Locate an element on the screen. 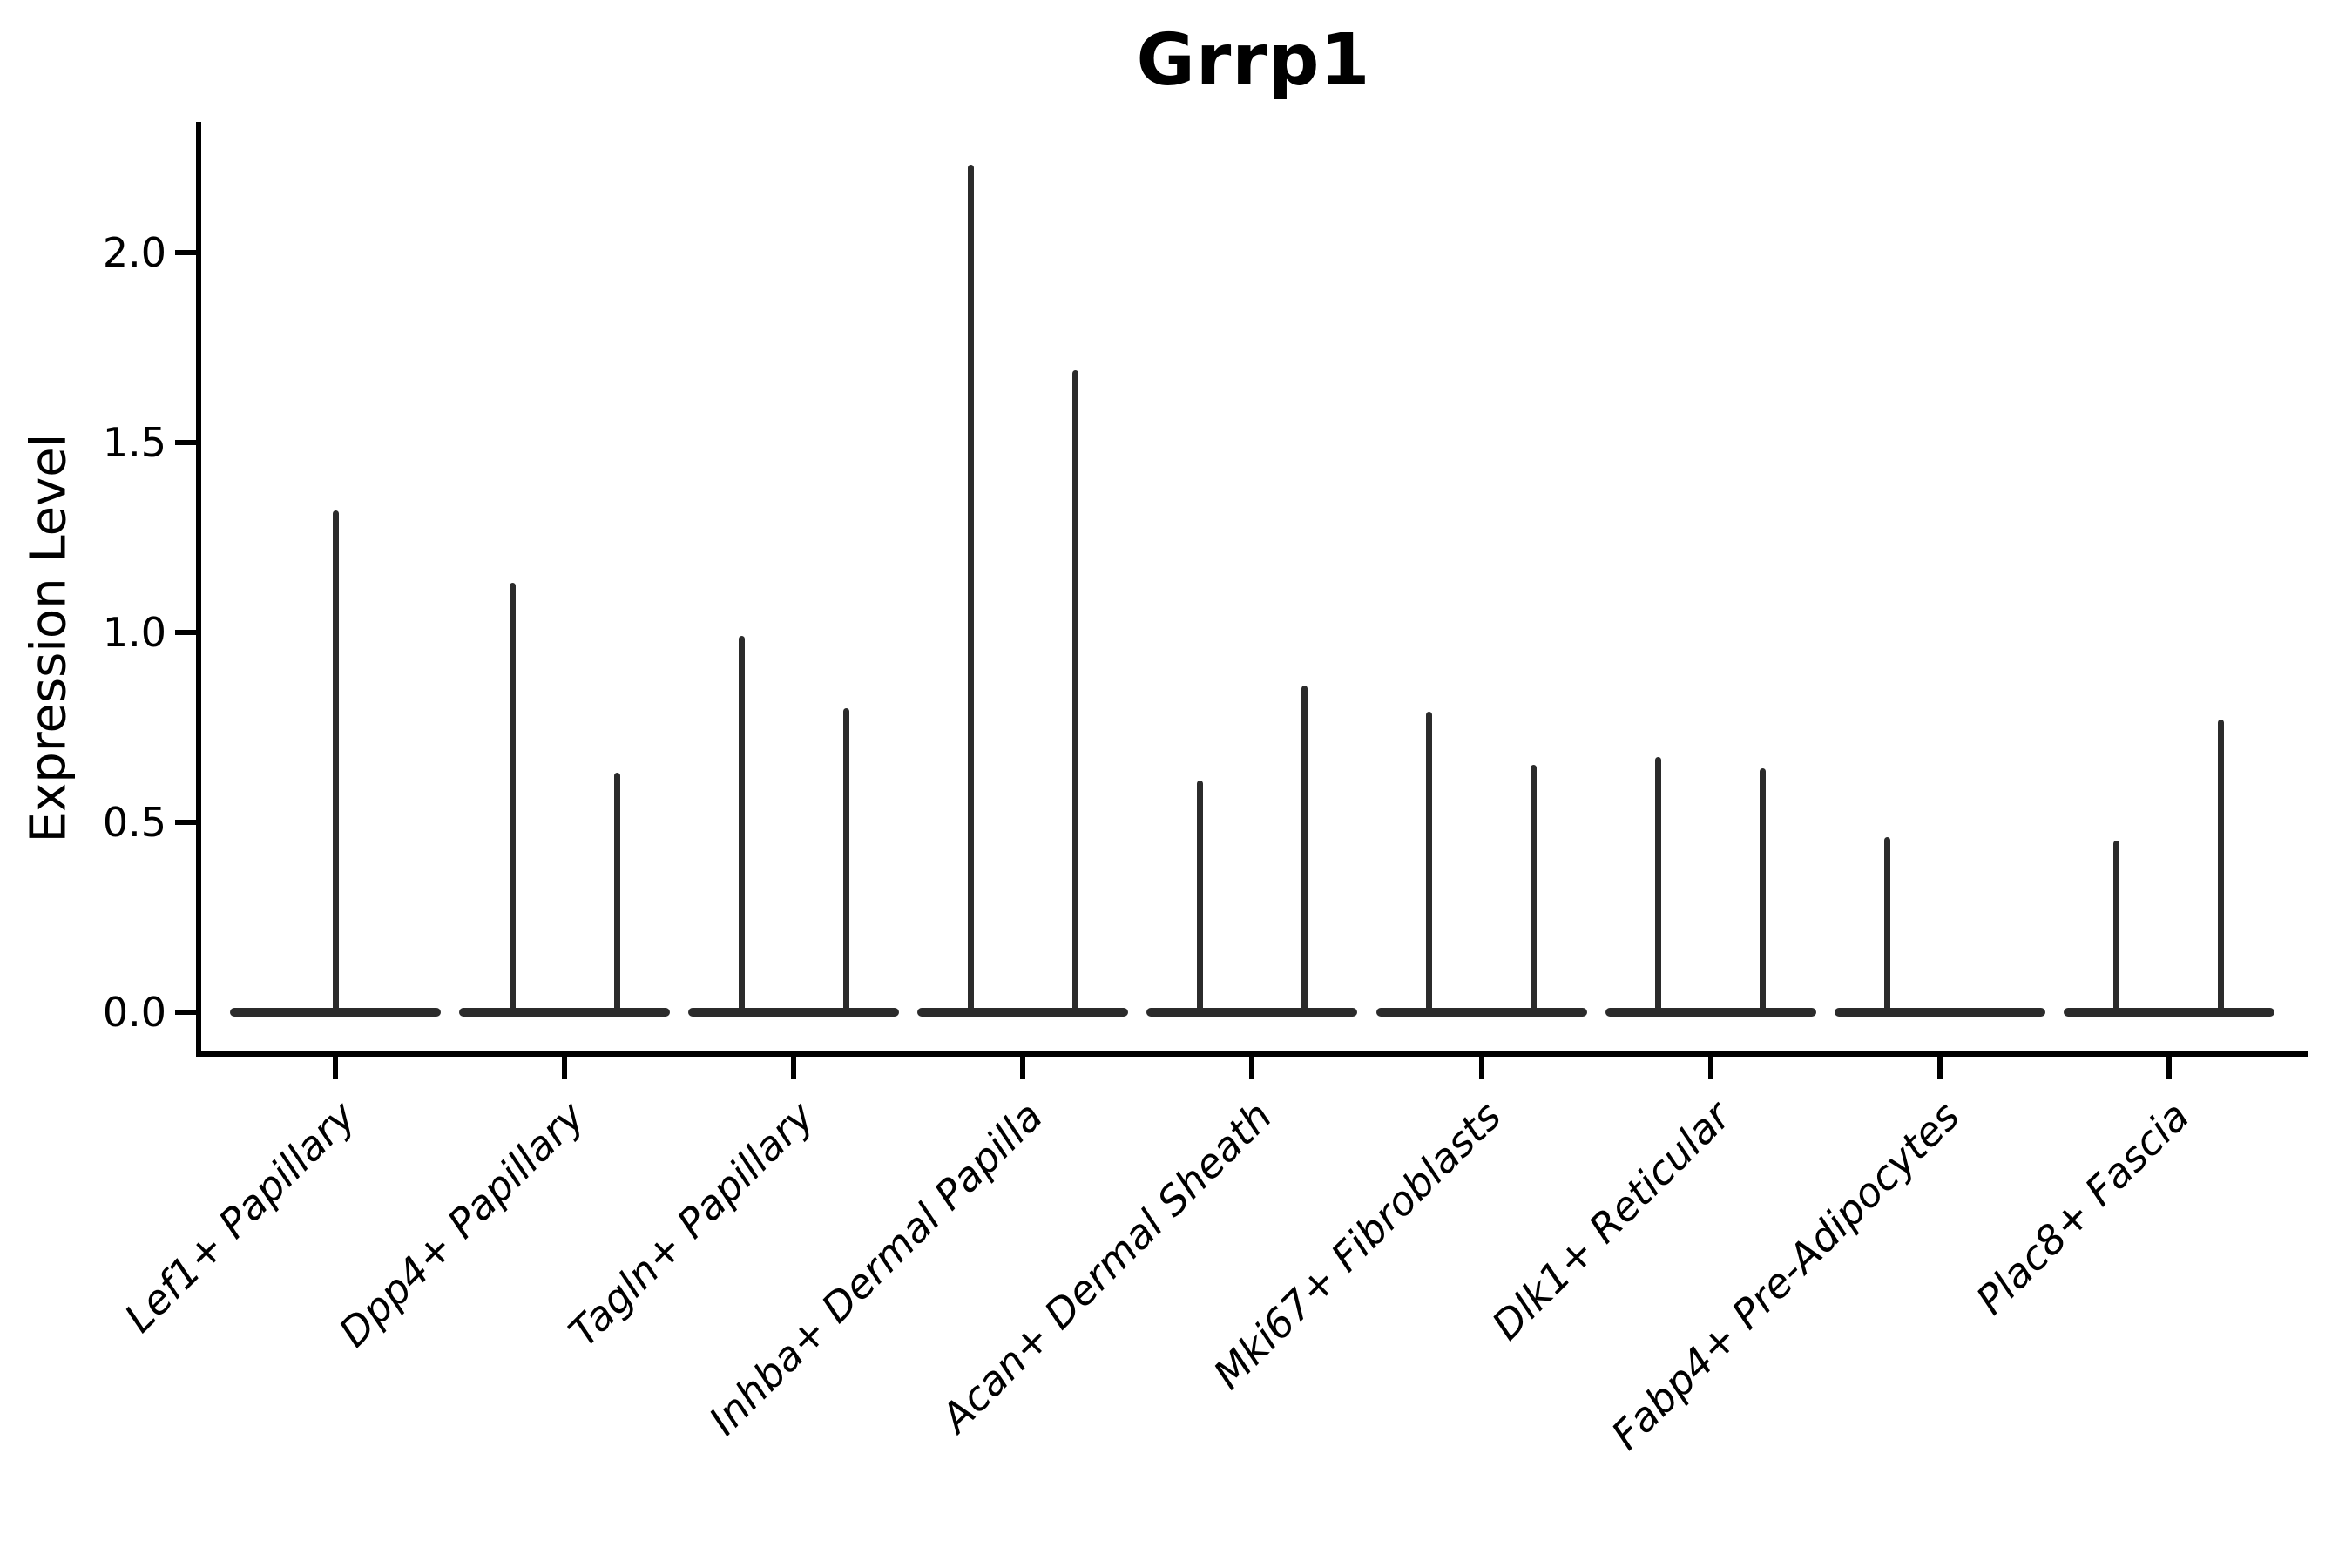 This screenshot has width=2352, height=1568. y-tick-label: 0.5 is located at coordinates (134, 822).